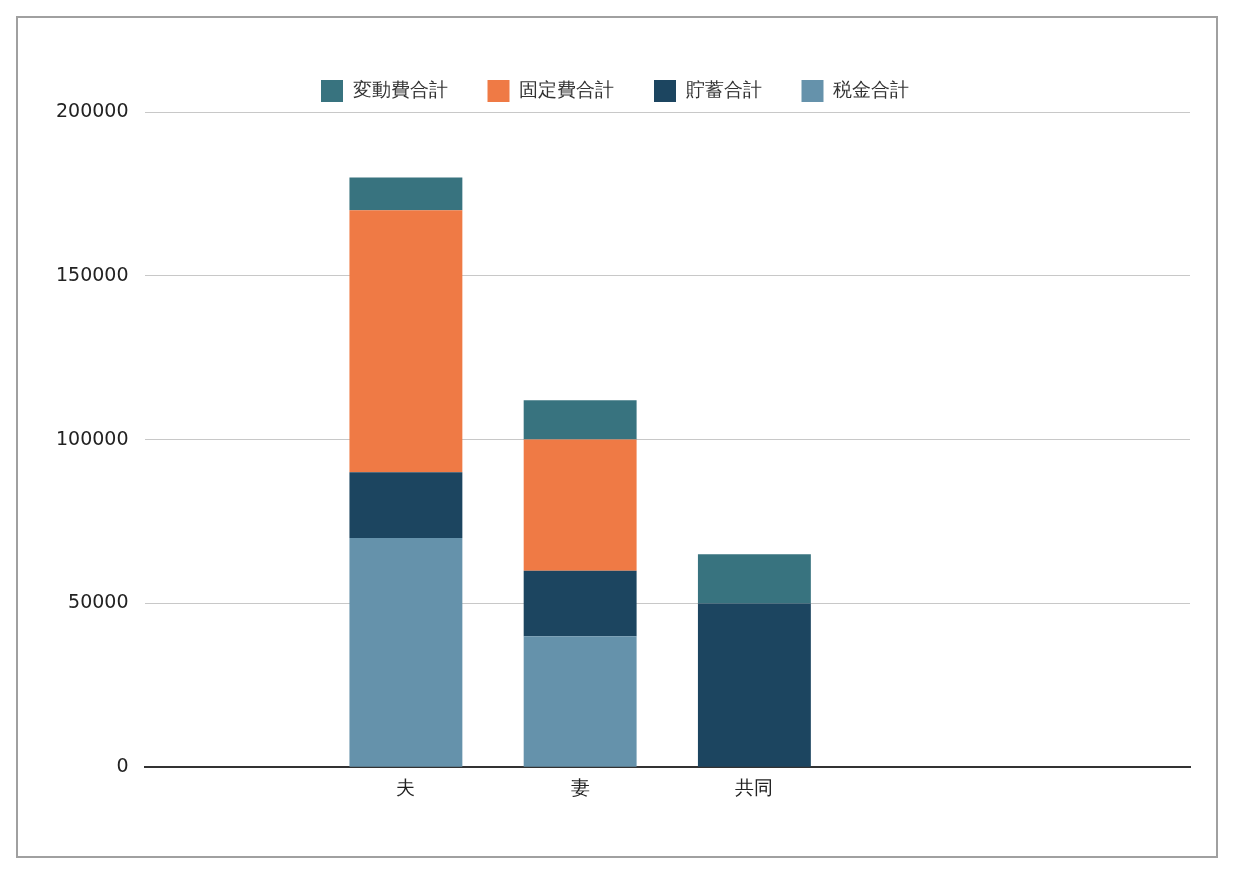 The height and width of the screenshot is (878, 1242). What do you see at coordinates (871, 88) in the screenshot?
I see `legend-label: 税金合計` at bounding box center [871, 88].